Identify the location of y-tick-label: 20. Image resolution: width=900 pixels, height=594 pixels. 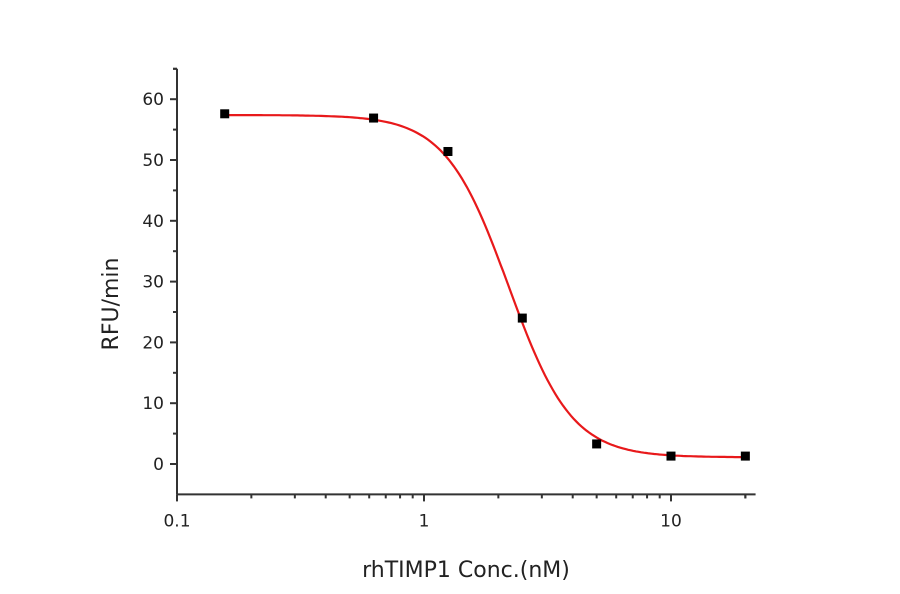
(153, 343).